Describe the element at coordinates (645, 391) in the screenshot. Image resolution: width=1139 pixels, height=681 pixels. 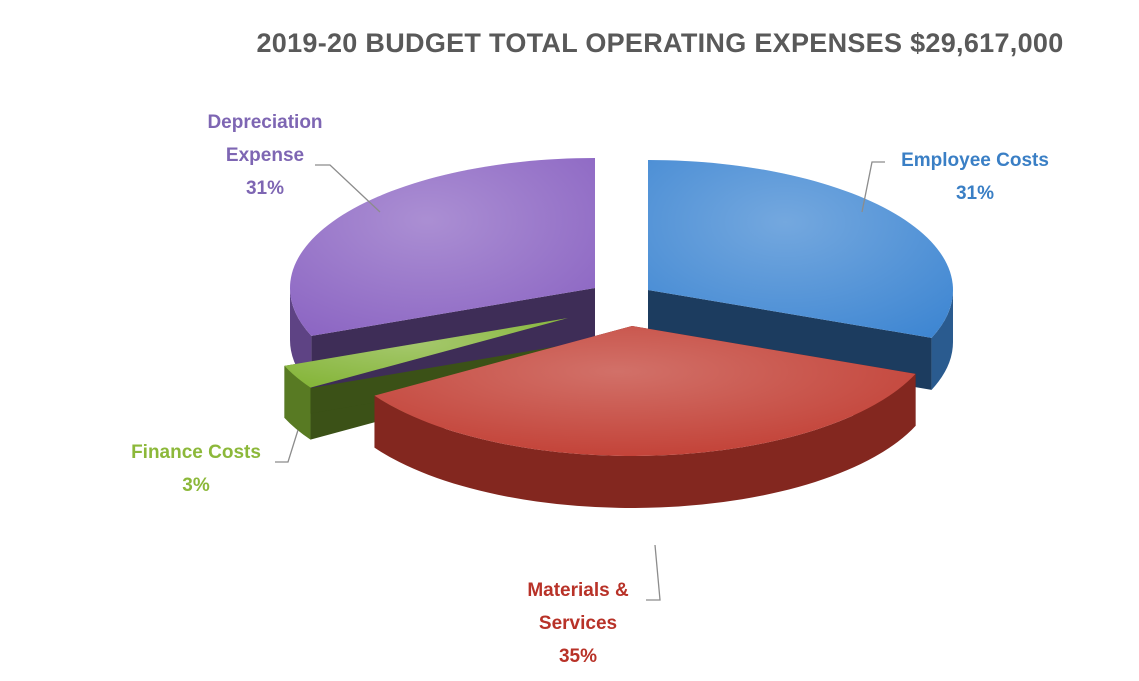
I see `pie-slice-highlight-materials` at that location.